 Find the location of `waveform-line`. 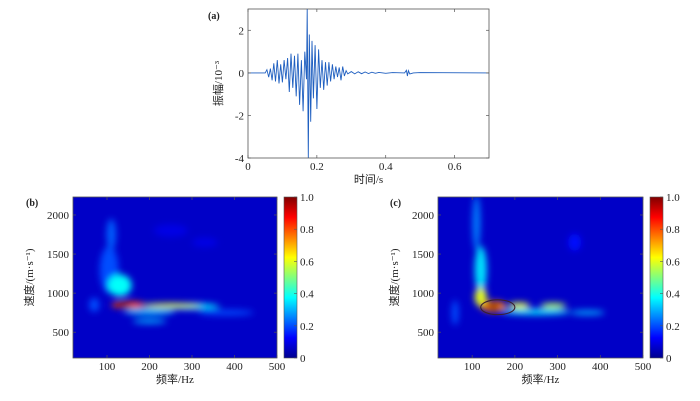

waveform-line is located at coordinates (369, 83).